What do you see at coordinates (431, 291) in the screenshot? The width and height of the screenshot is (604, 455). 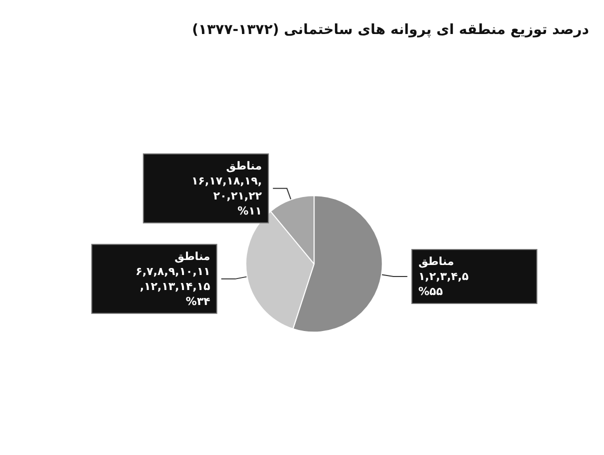 I see `data-label: %۵۵` at bounding box center [431, 291].